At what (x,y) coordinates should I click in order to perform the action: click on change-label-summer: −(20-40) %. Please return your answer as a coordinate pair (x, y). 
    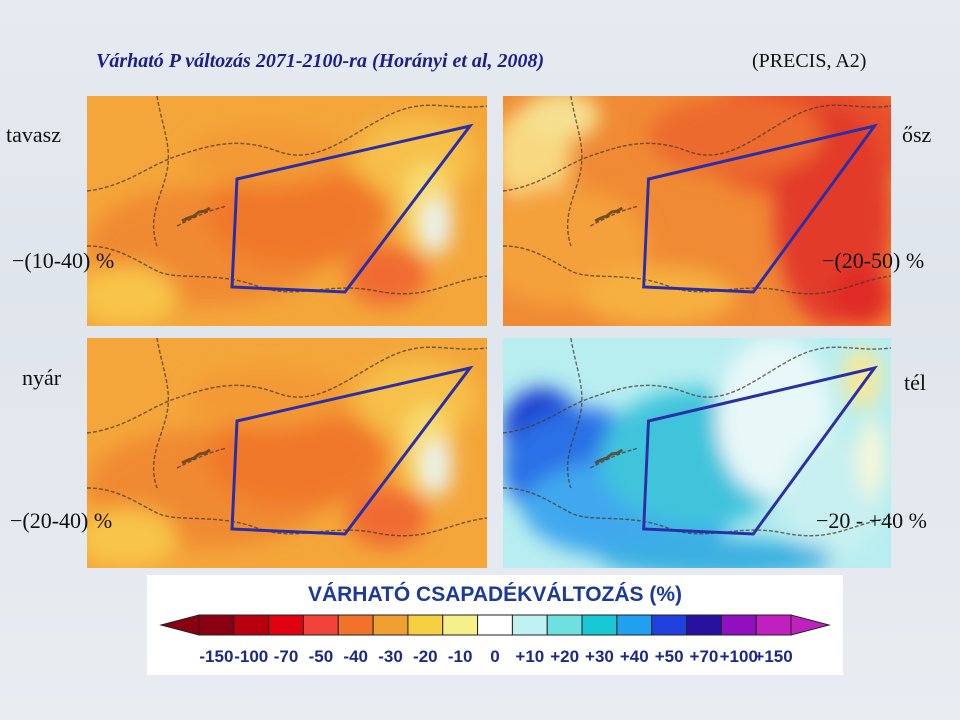
    Looking at the image, I should click on (61, 520).